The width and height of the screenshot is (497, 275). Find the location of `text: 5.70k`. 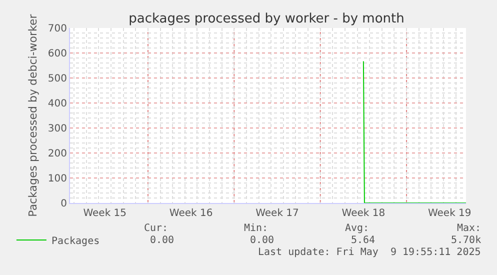

text: 5.70k is located at coordinates (466, 240).